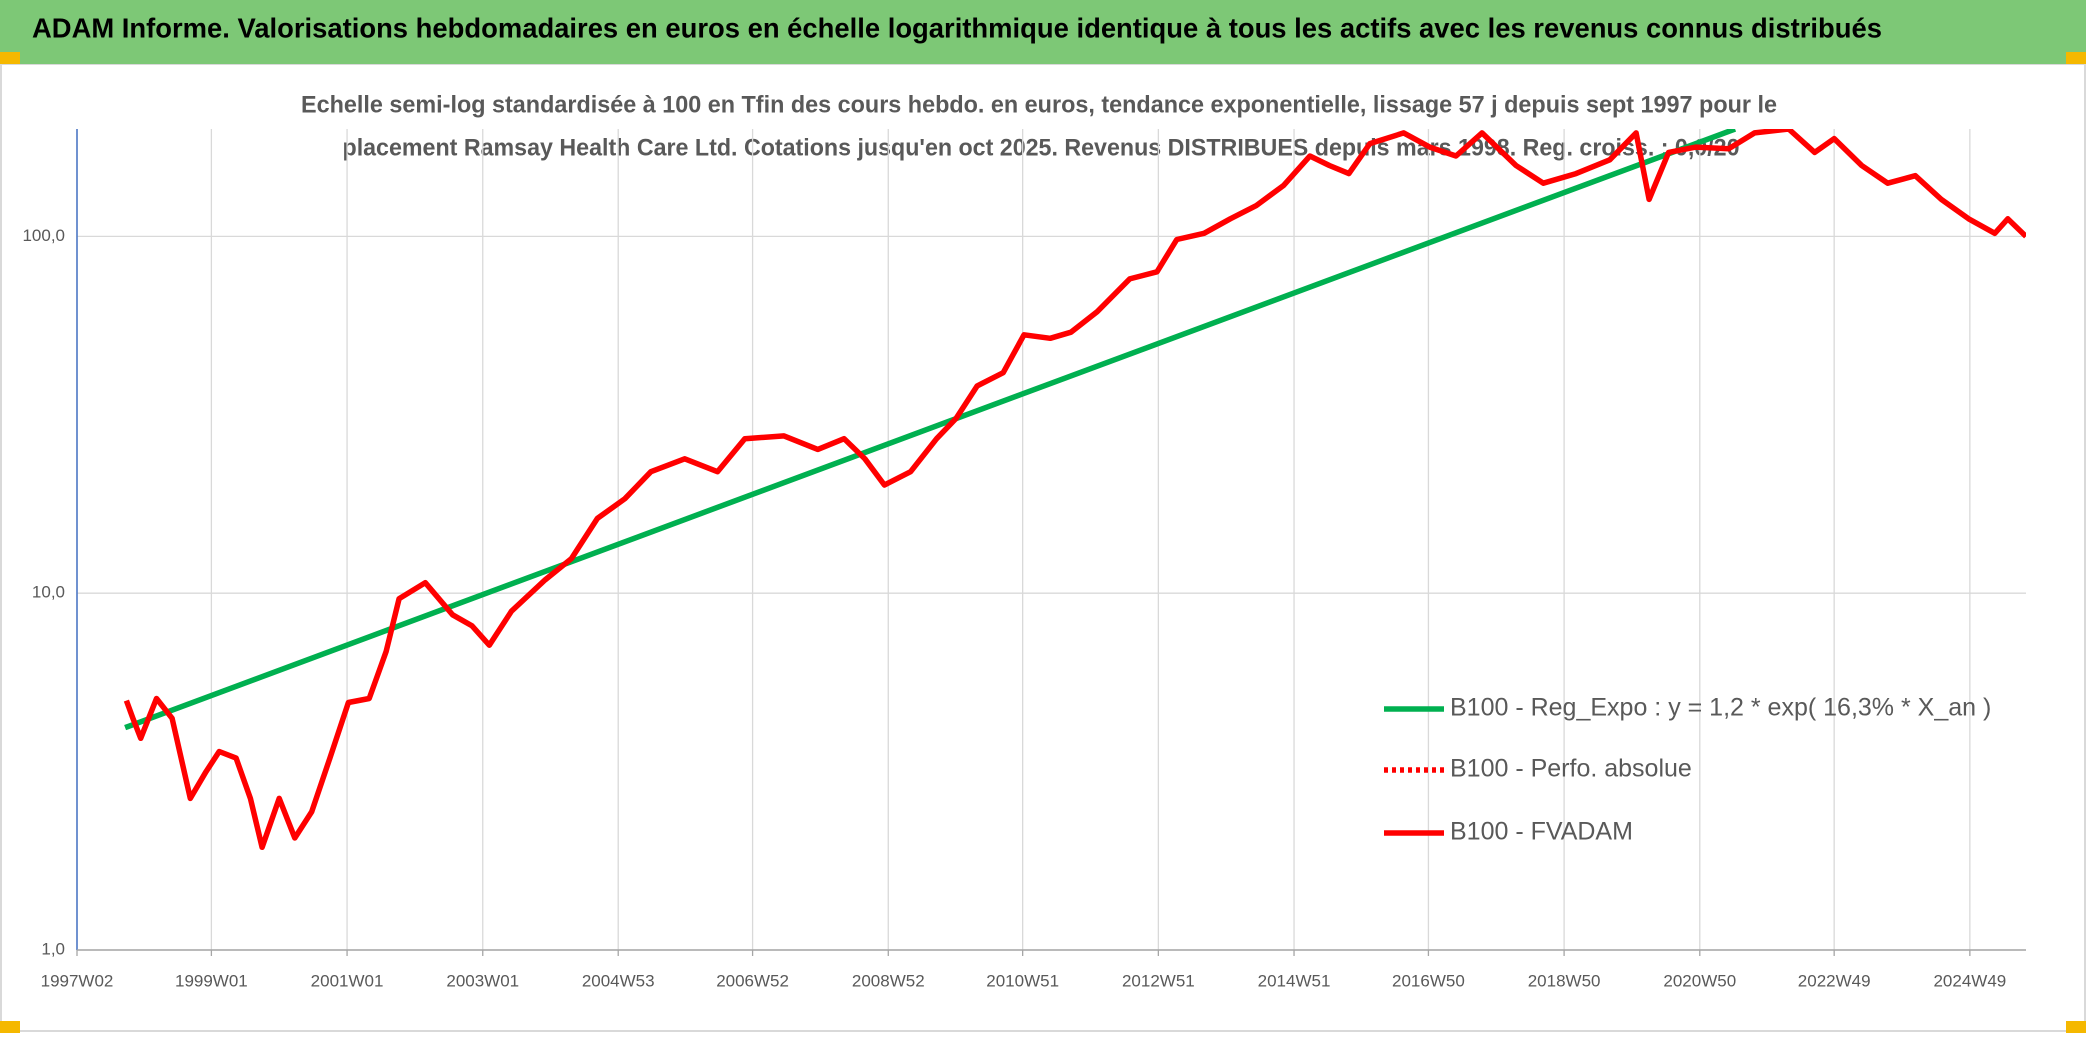  I want to click on y-tick-label: 100,0, so click(43, 235).